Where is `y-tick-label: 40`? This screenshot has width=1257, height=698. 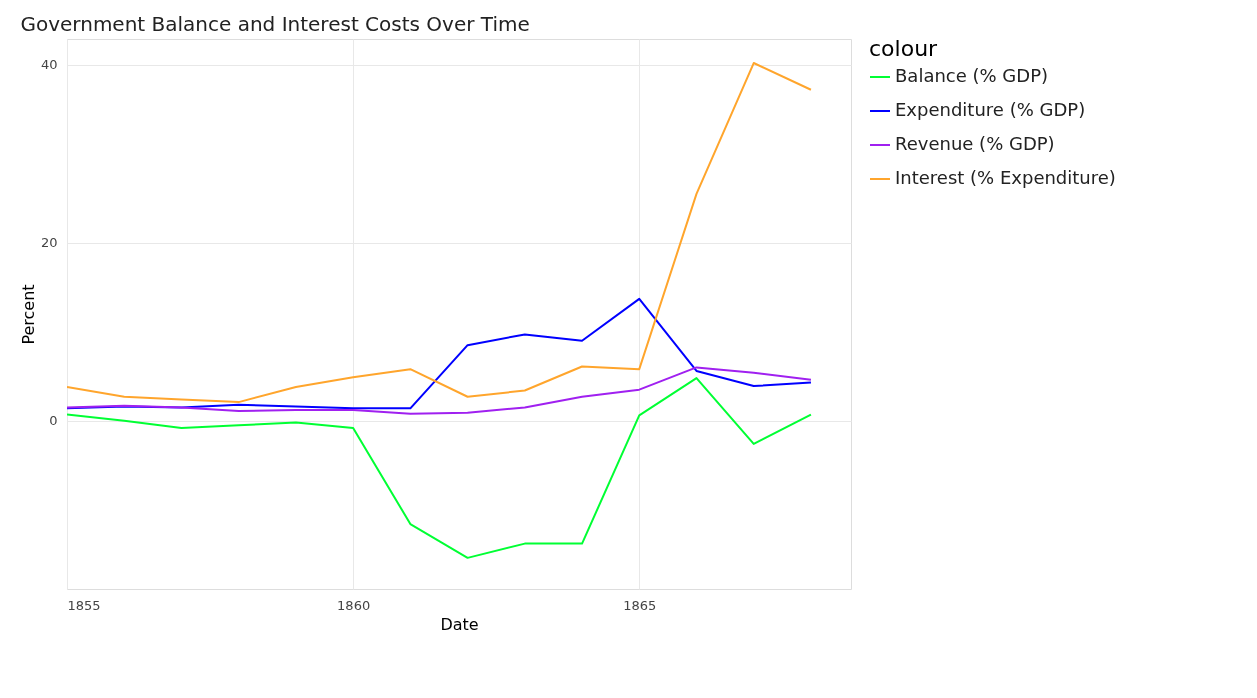
y-tick-label: 40 is located at coordinates (49, 65).